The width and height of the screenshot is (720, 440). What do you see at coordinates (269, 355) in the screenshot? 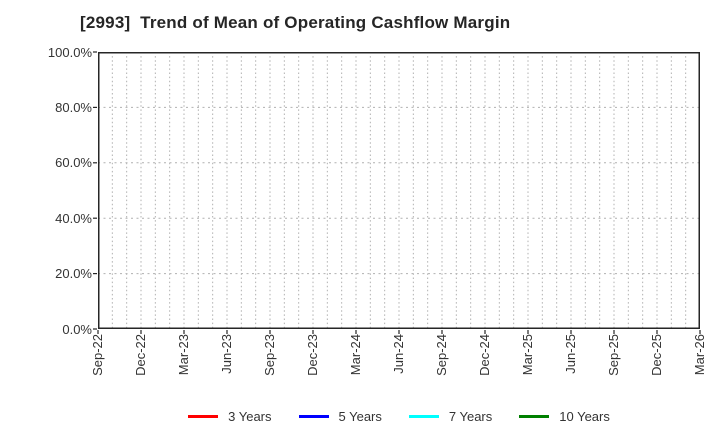
I see `x-tick-label: Sep-23` at bounding box center [269, 355].